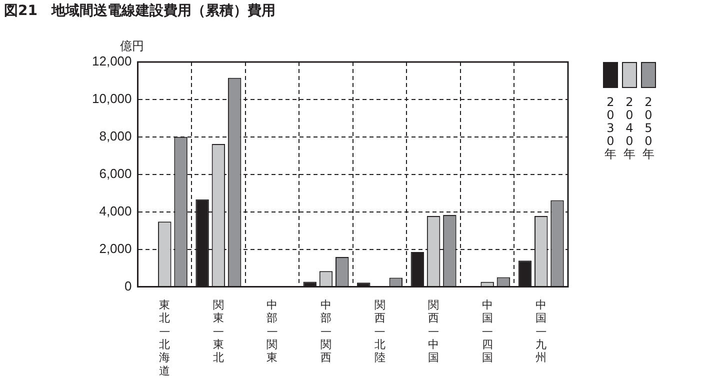  Describe the element at coordinates (487, 331) in the screenshot. I see `x-tick-label: 中国—四国` at that location.